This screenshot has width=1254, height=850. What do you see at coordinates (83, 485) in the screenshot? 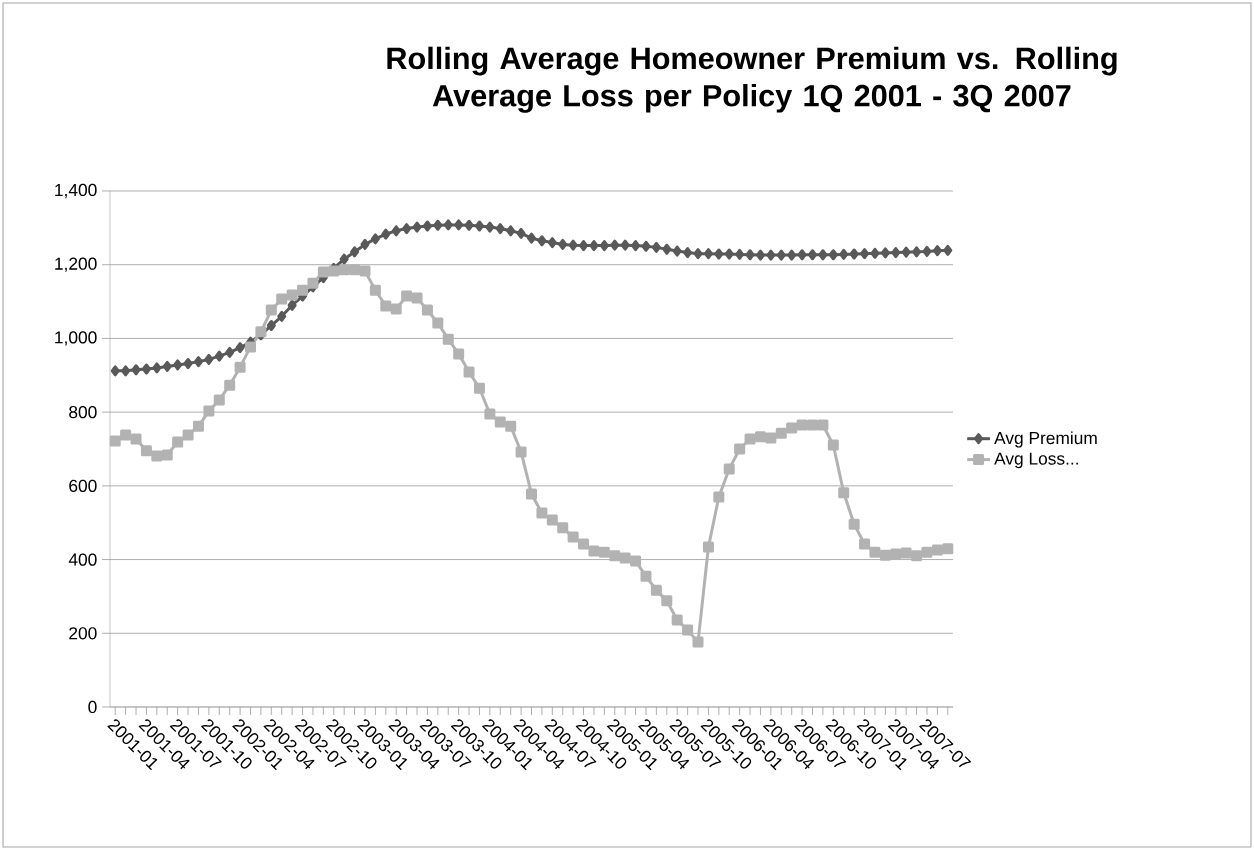
I see `y-tick-label: 600` at bounding box center [83, 485].